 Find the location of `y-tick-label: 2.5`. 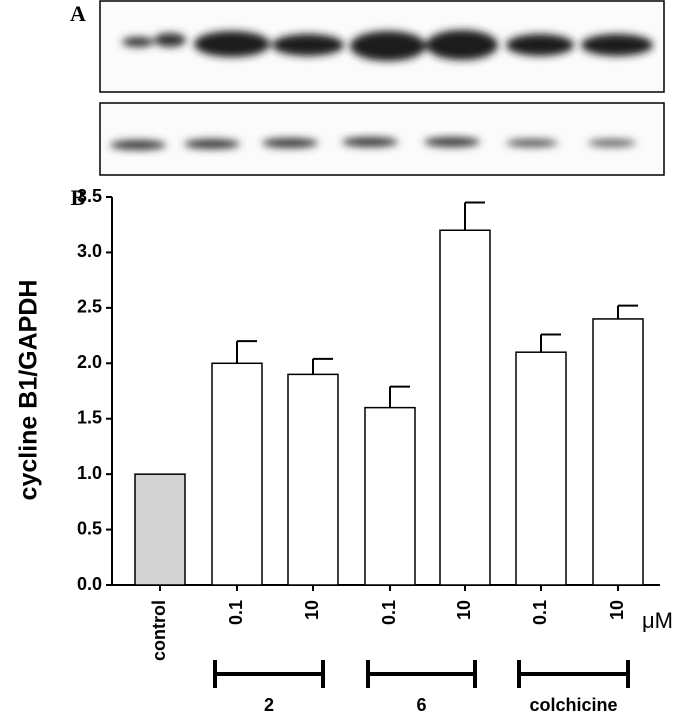

y-tick-label: 2.5 is located at coordinates (89, 307).